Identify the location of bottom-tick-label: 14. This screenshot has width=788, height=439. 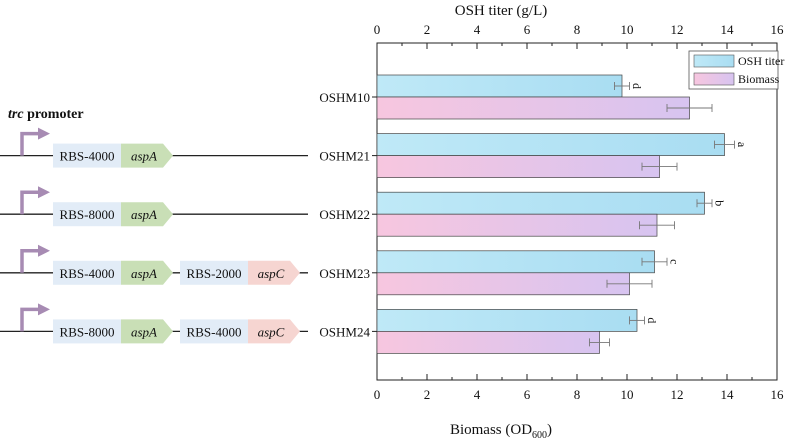
(728, 394).